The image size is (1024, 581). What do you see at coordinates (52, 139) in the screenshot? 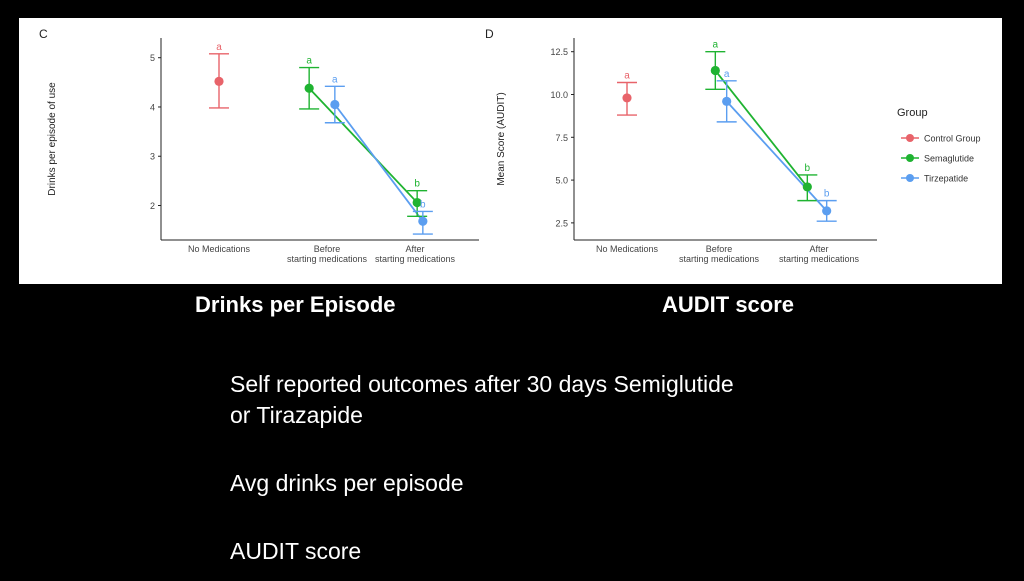
I see `y-axis-label: Drinks per episode of use` at bounding box center [52, 139].